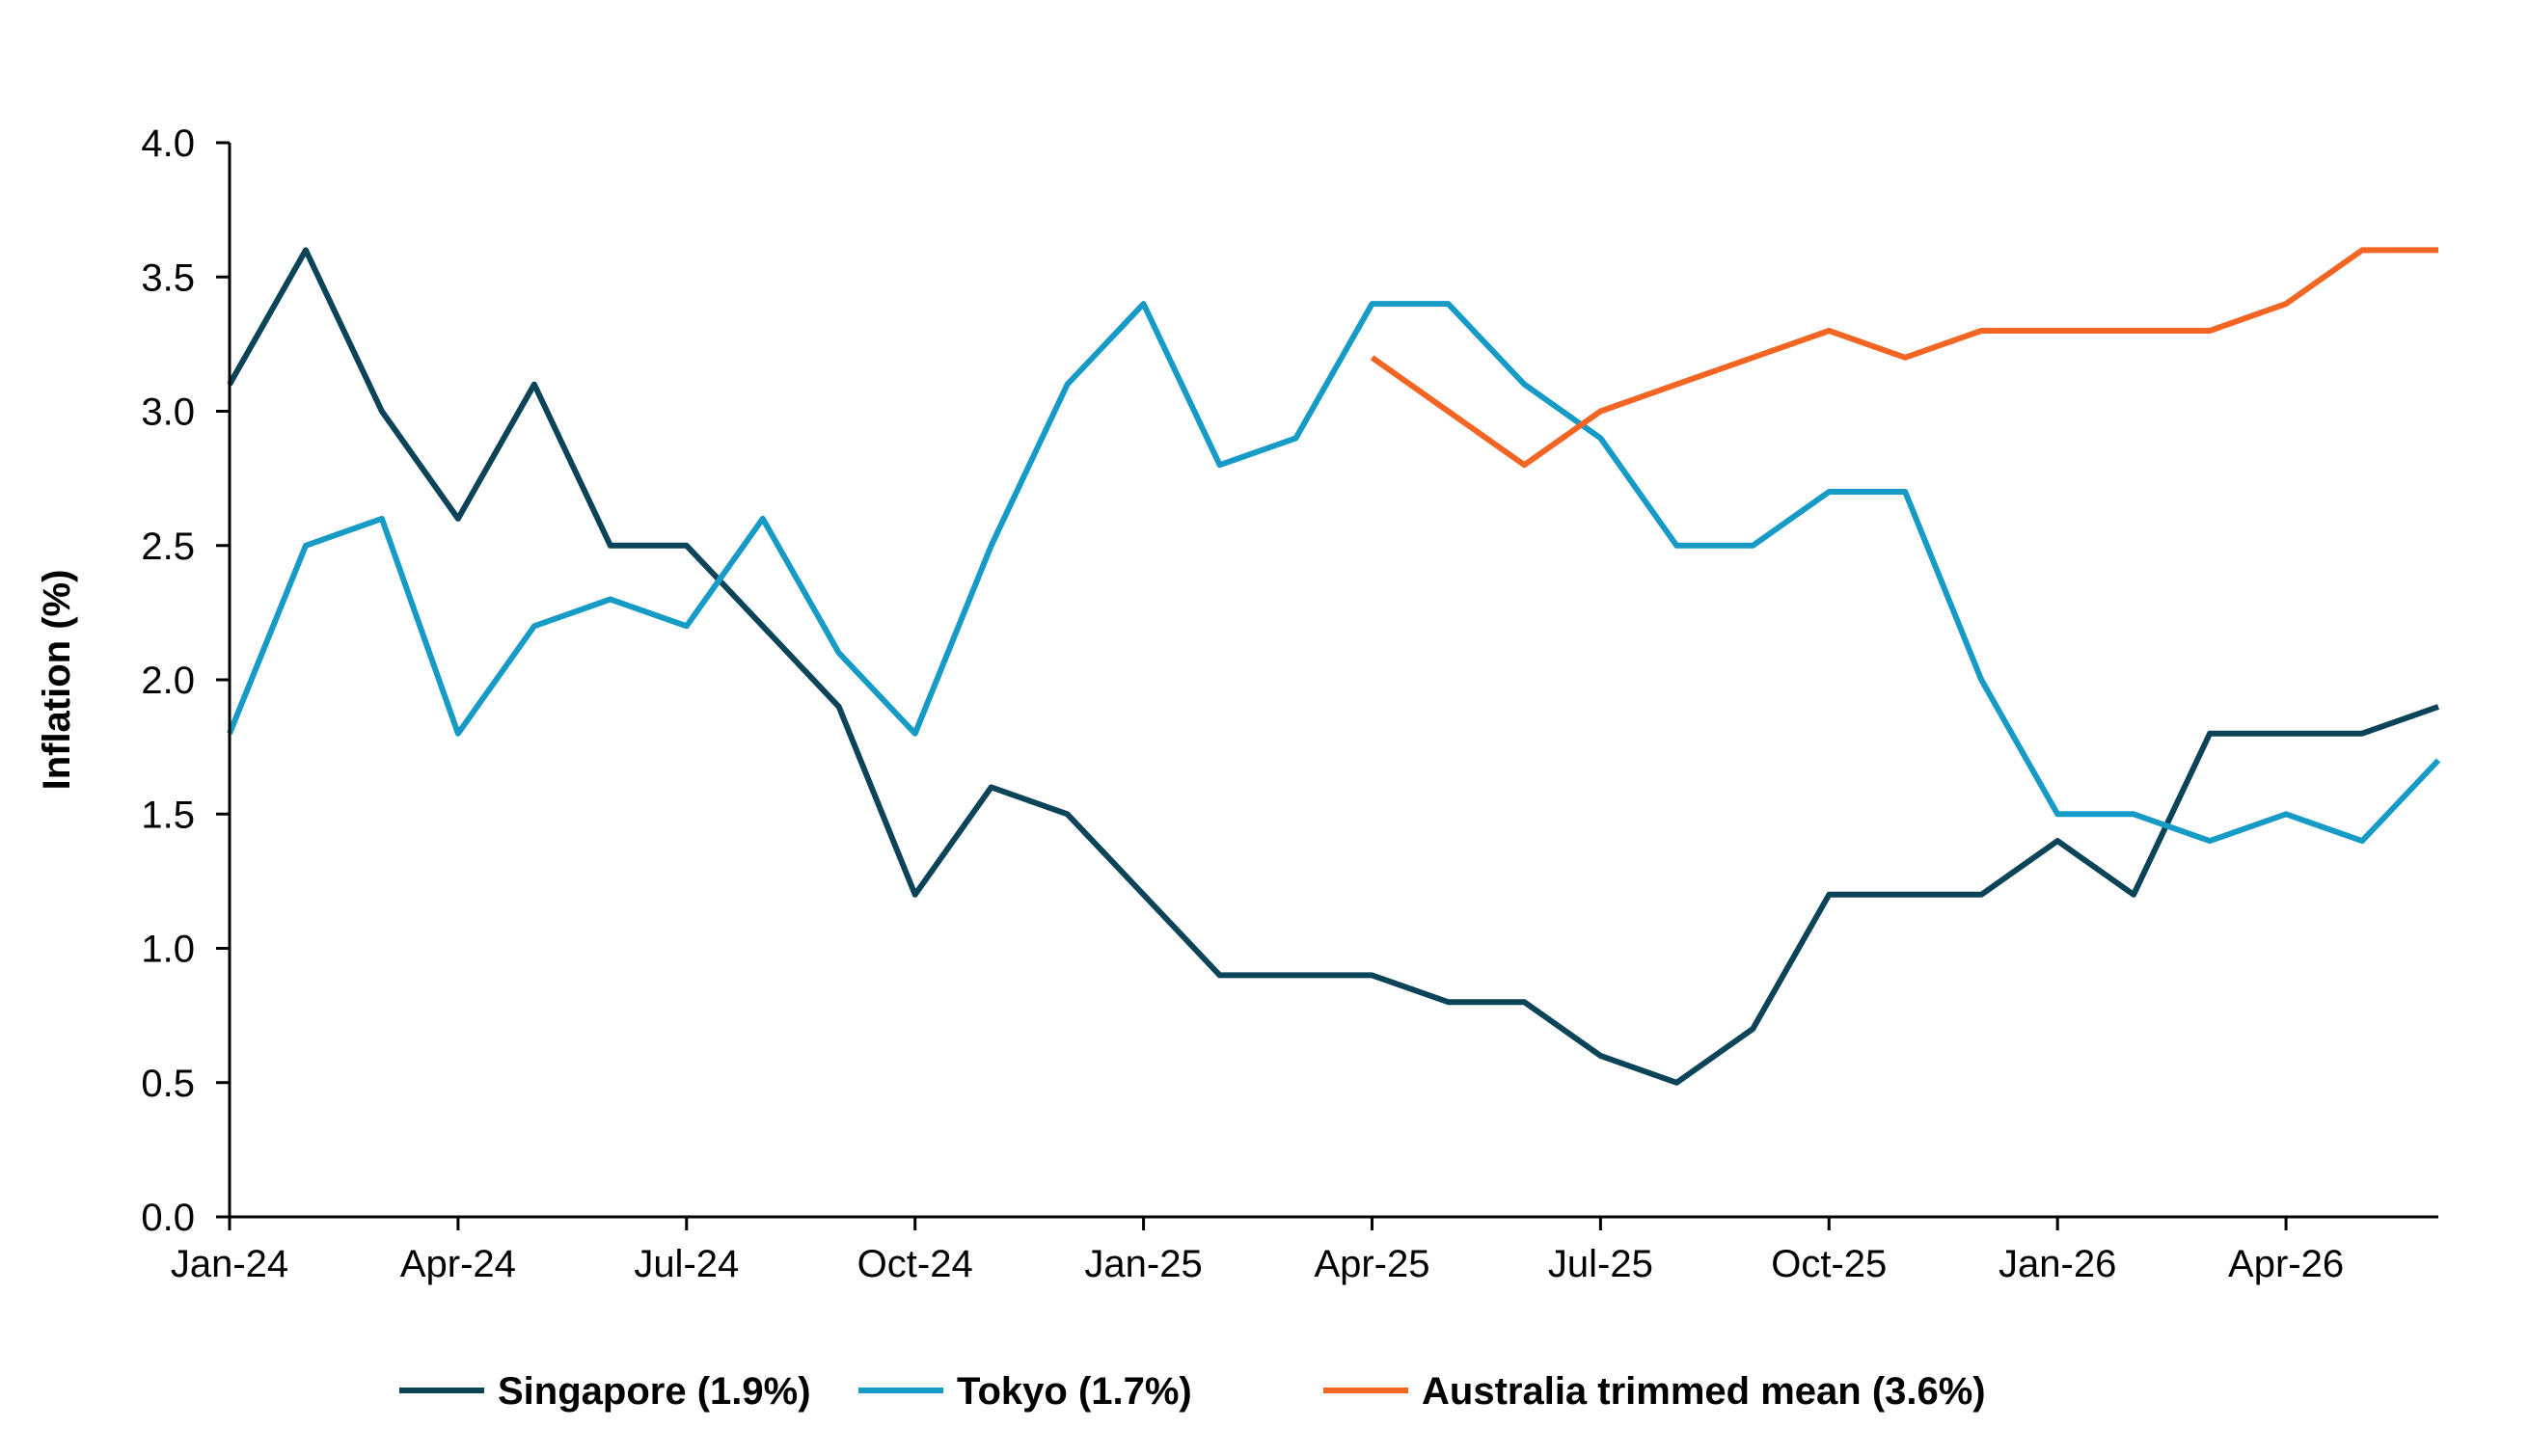 This screenshot has width=2529, height=1456. What do you see at coordinates (168, 681) in the screenshot?
I see `y-tick-label: 2.0` at bounding box center [168, 681].